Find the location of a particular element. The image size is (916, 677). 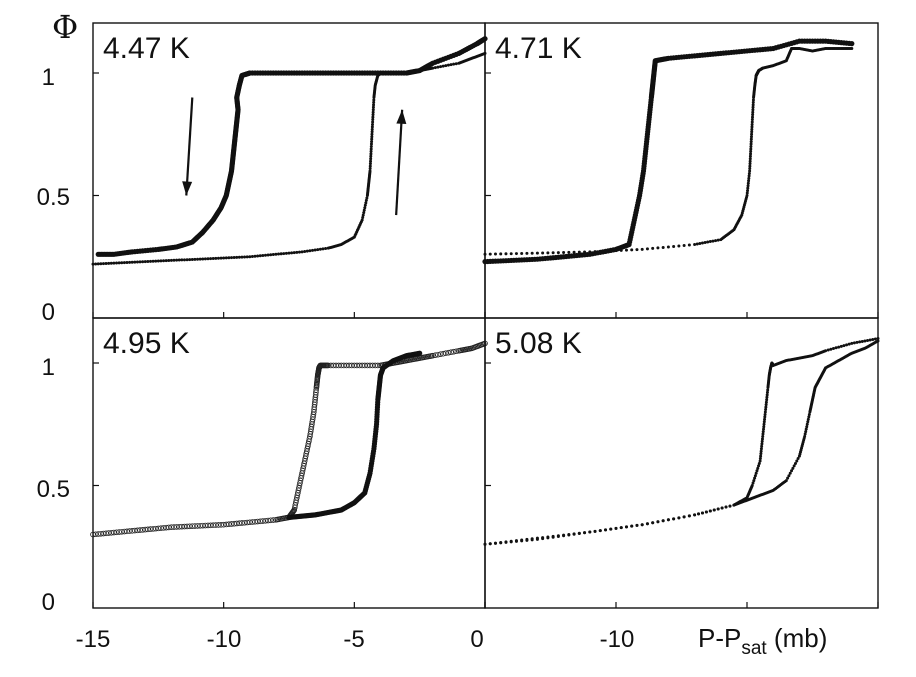

y-tick-label-bottom-0.5: 0.5 is located at coordinates (53, 489).